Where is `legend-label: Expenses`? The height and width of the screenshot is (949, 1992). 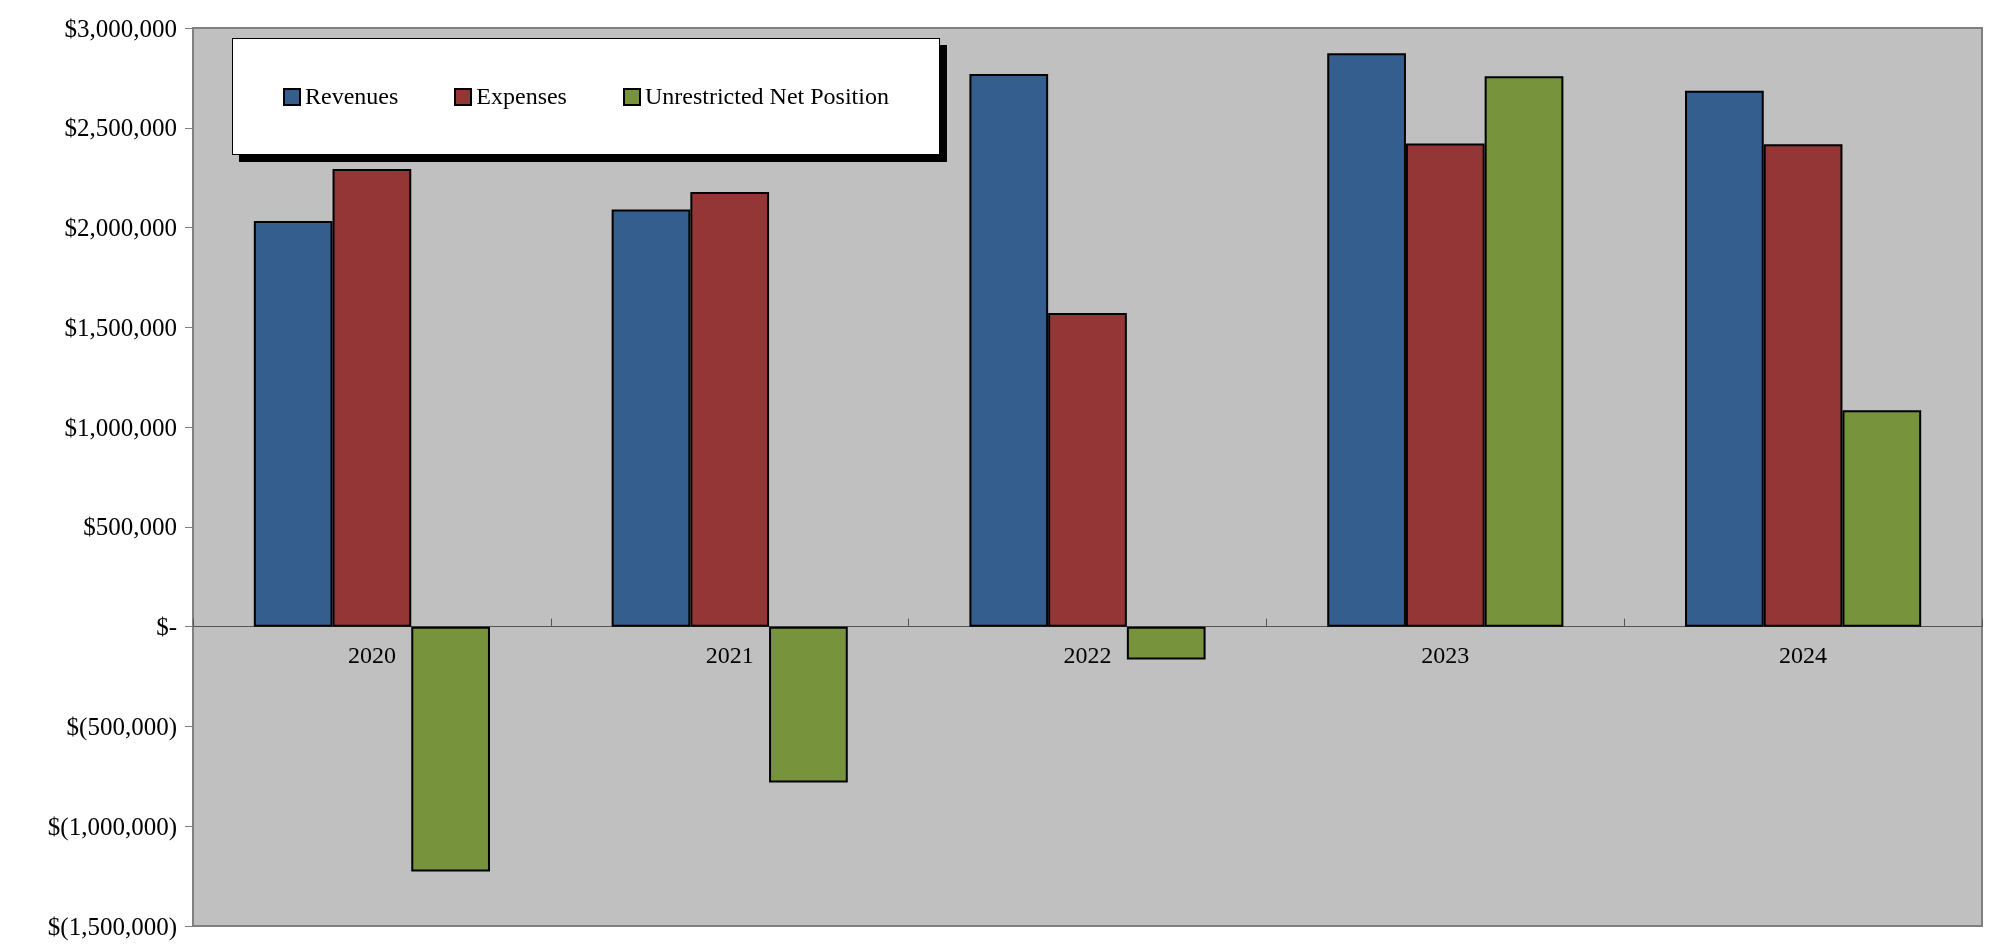 legend-label: Expenses is located at coordinates (521, 96).